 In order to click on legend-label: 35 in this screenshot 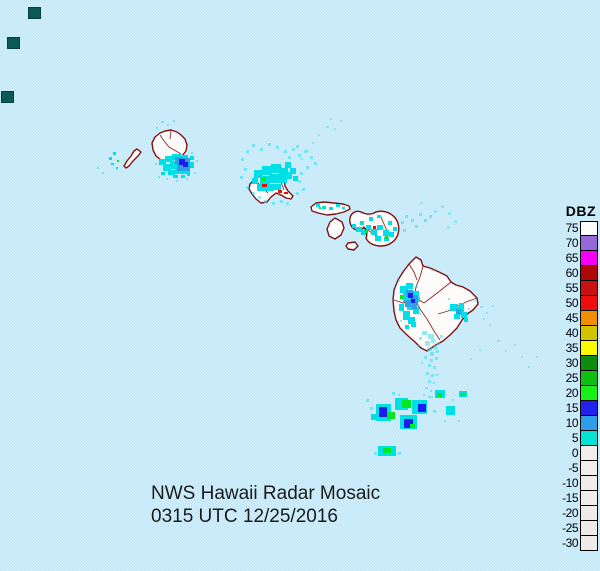, I will do `click(572, 348)`.